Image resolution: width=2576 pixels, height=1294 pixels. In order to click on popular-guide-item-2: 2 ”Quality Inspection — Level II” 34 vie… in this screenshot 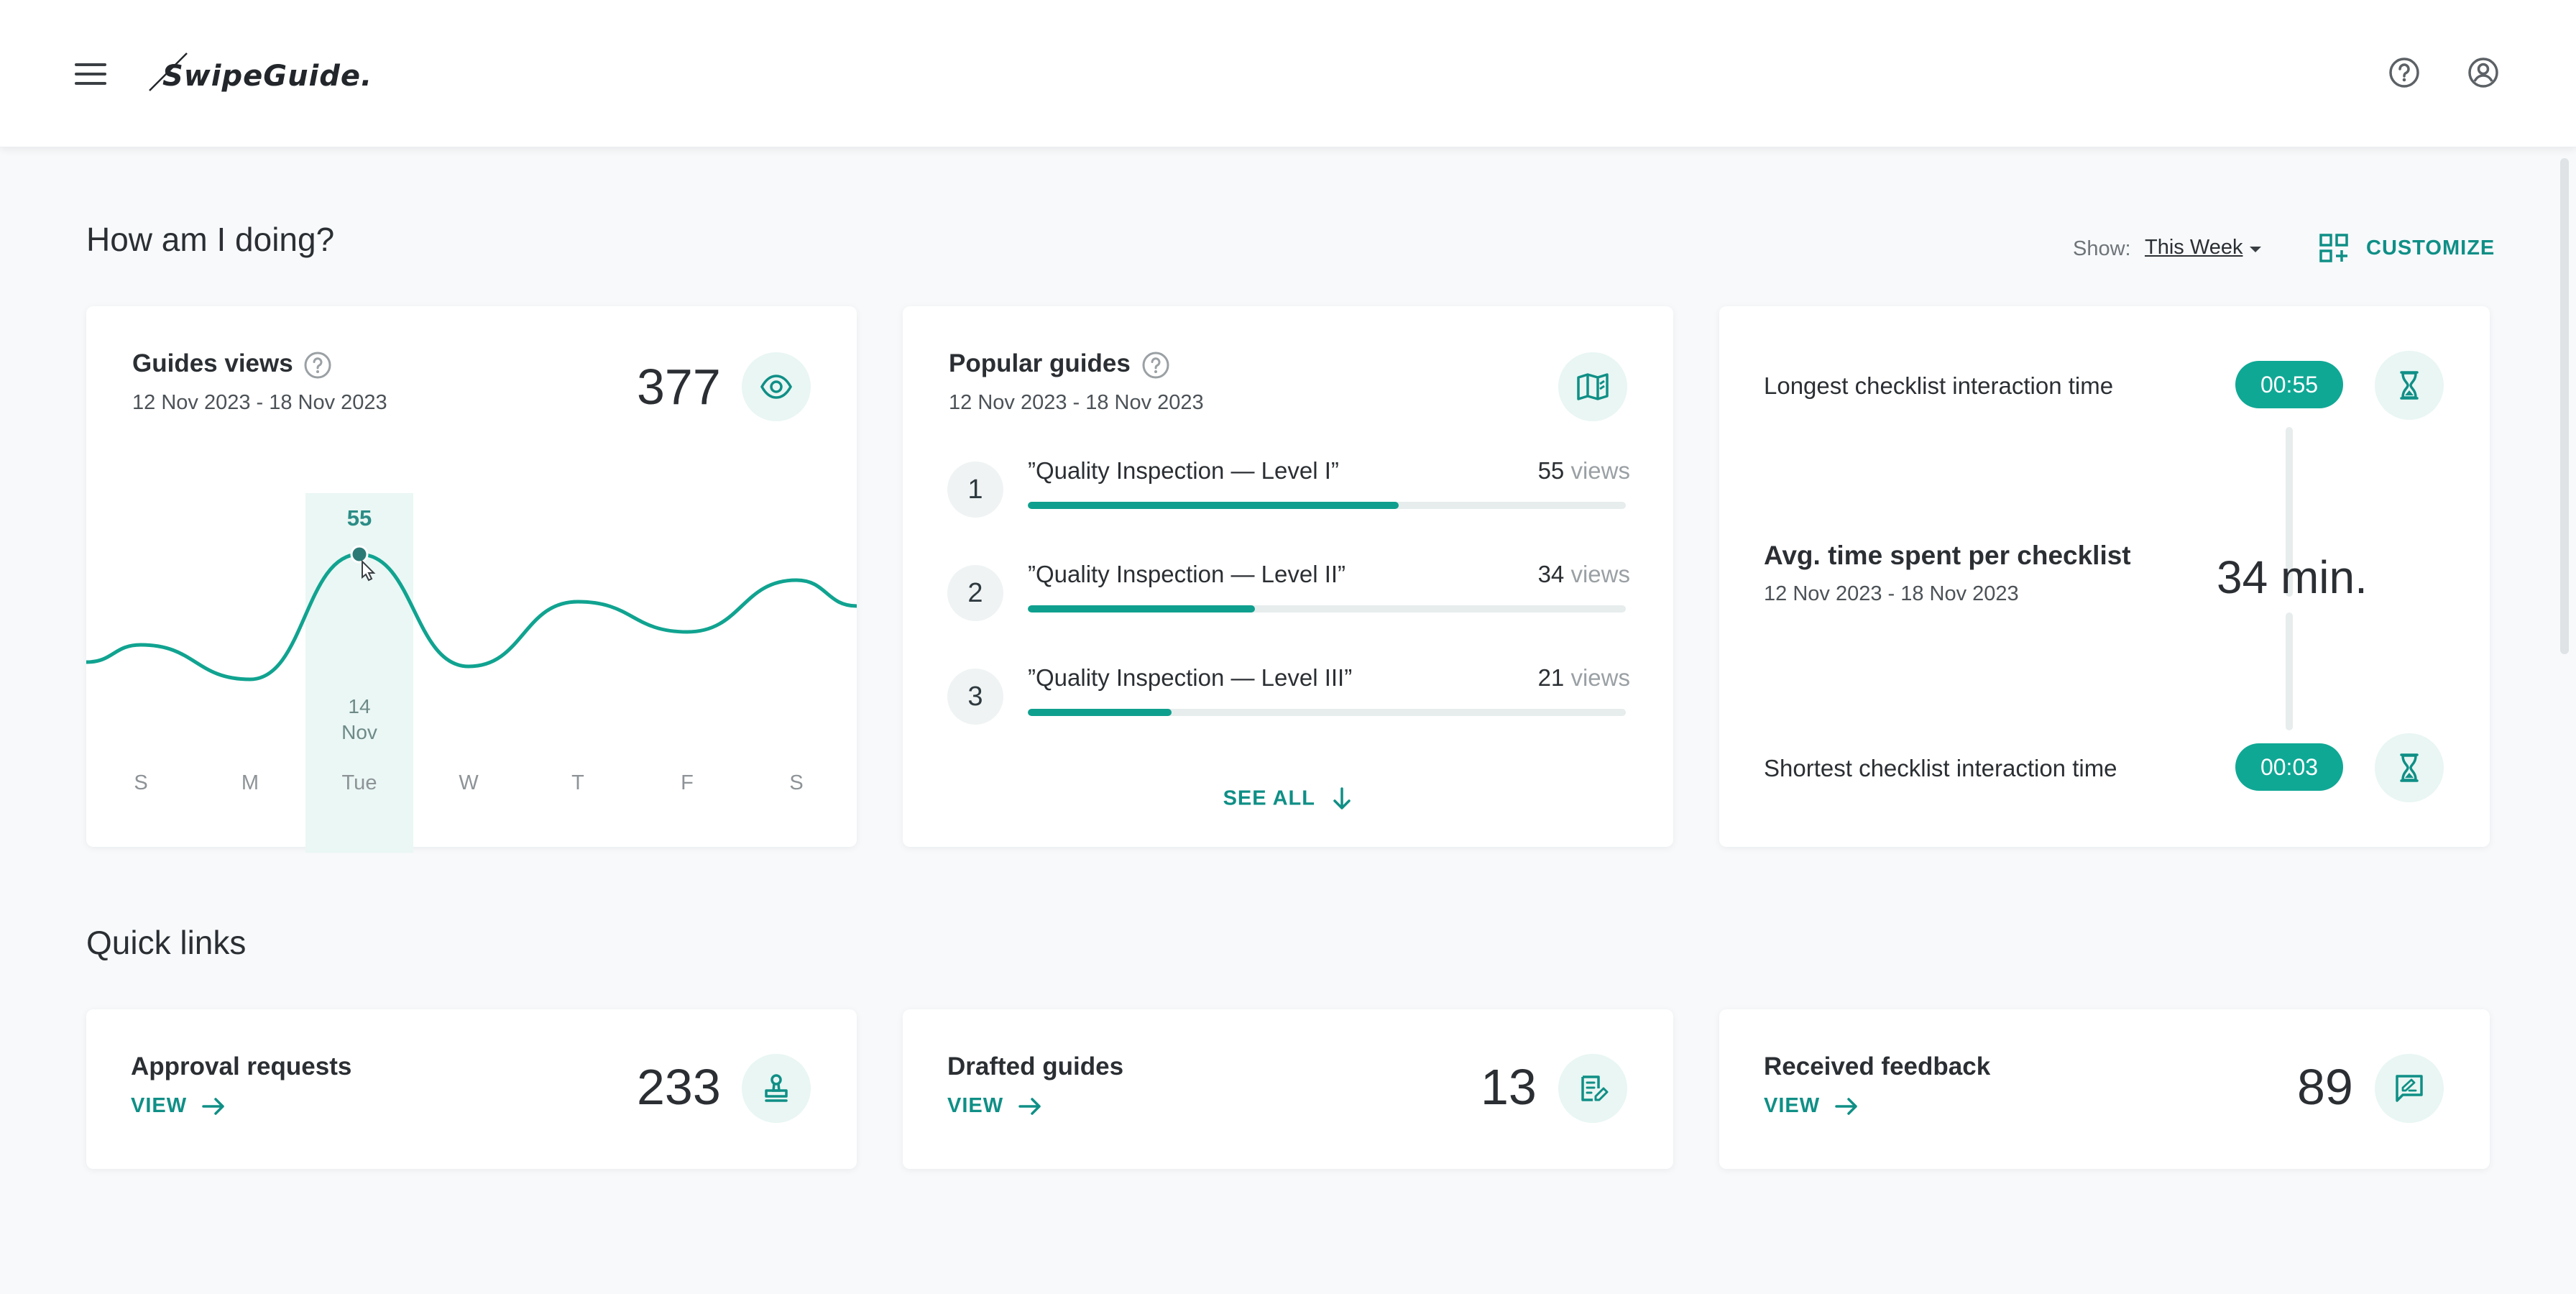, I will do `click(1288, 604)`.